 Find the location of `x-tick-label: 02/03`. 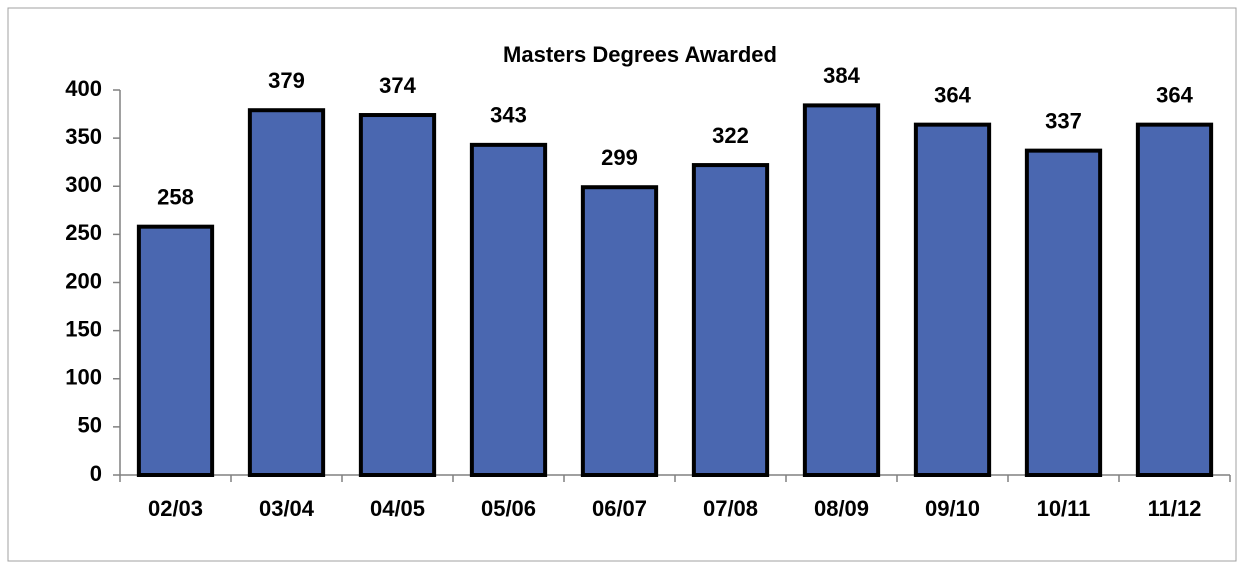

x-tick-label: 02/03 is located at coordinates (175, 508).